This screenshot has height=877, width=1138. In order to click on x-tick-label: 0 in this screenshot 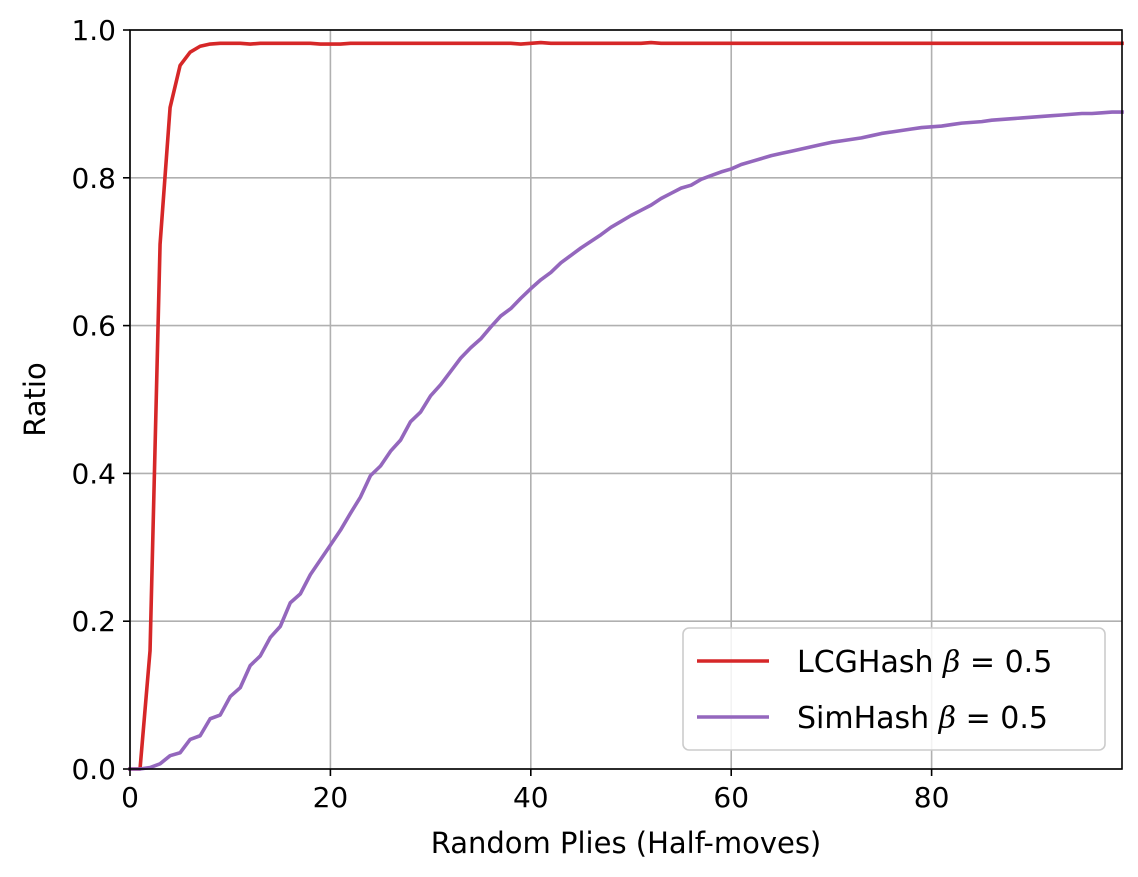, I will do `click(130, 797)`.